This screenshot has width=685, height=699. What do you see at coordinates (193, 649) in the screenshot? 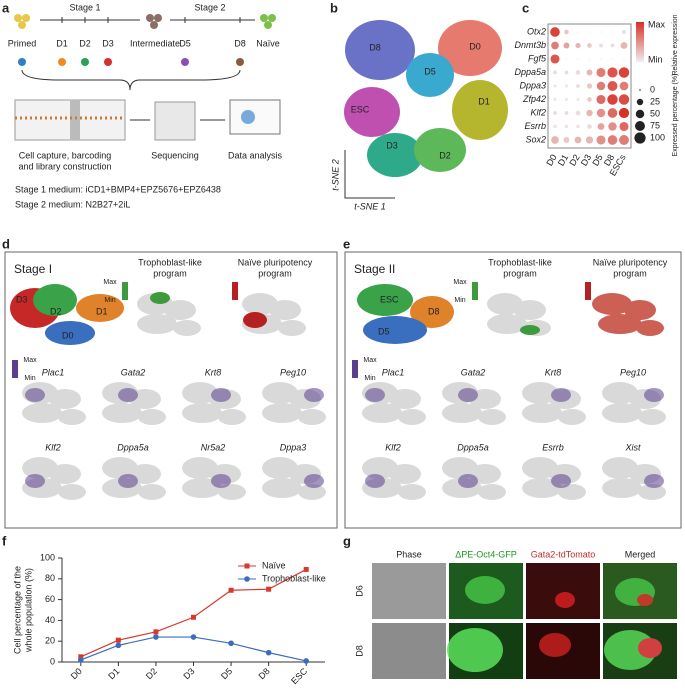
I see `series-line` at bounding box center [193, 649].